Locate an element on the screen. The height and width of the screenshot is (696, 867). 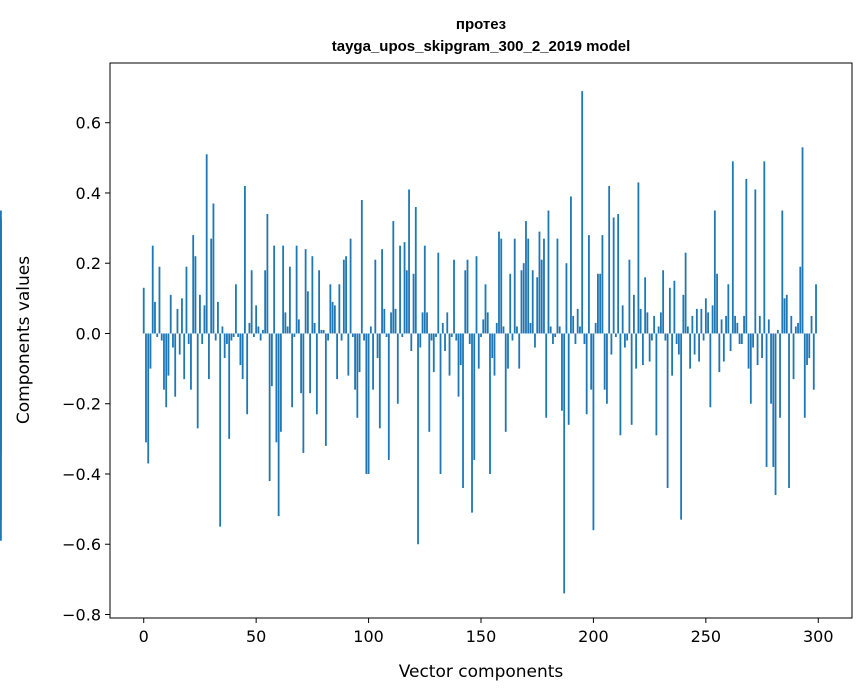
y-tick-label: −0.6 is located at coordinates (81, 544).